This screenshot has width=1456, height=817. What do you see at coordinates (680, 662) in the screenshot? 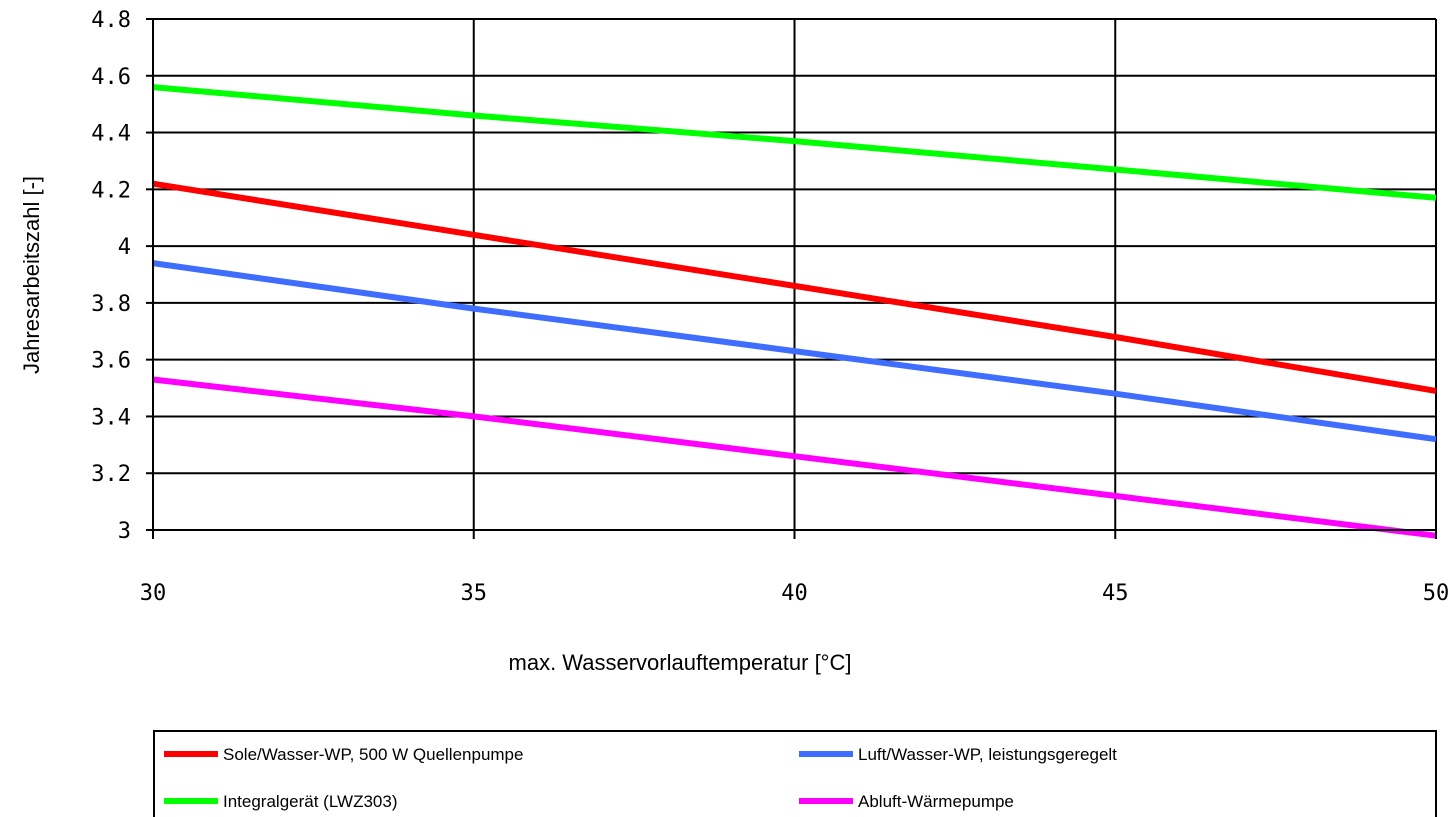
I see `x-axis-title: max. Wasservorlauftemperatur [°C]` at bounding box center [680, 662].